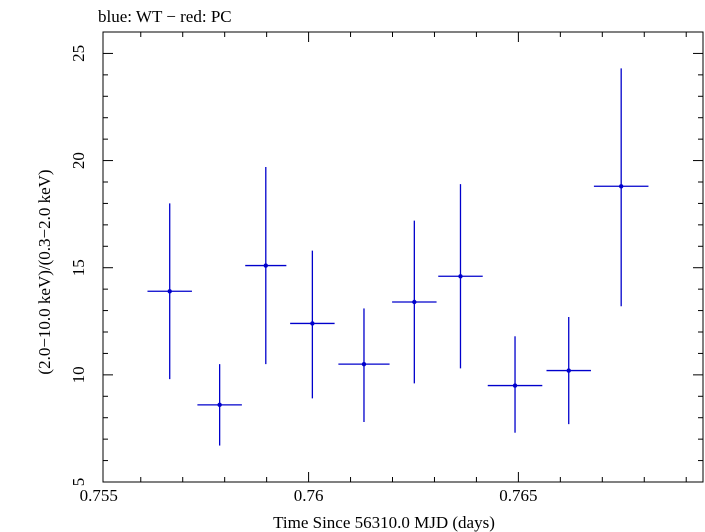 This screenshot has width=705, height=532. Describe the element at coordinates (309, 495) in the screenshot. I see `x-tick-label: 0.76` at that location.